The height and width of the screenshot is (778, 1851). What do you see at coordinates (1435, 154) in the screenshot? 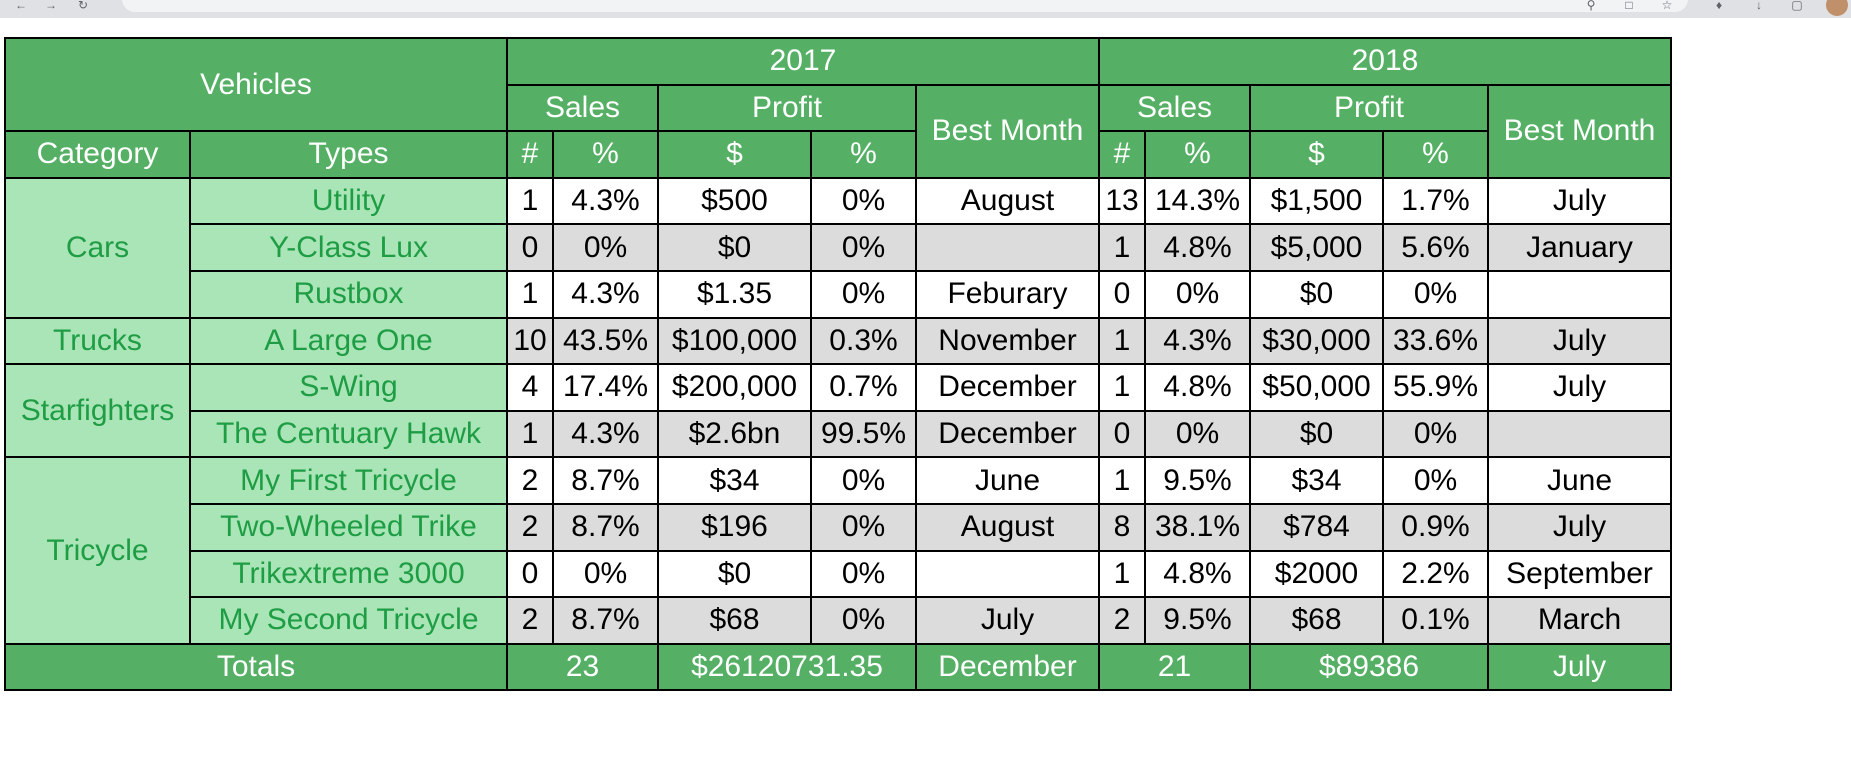
I see `profit-pct-2018-header: %` at bounding box center [1435, 154].